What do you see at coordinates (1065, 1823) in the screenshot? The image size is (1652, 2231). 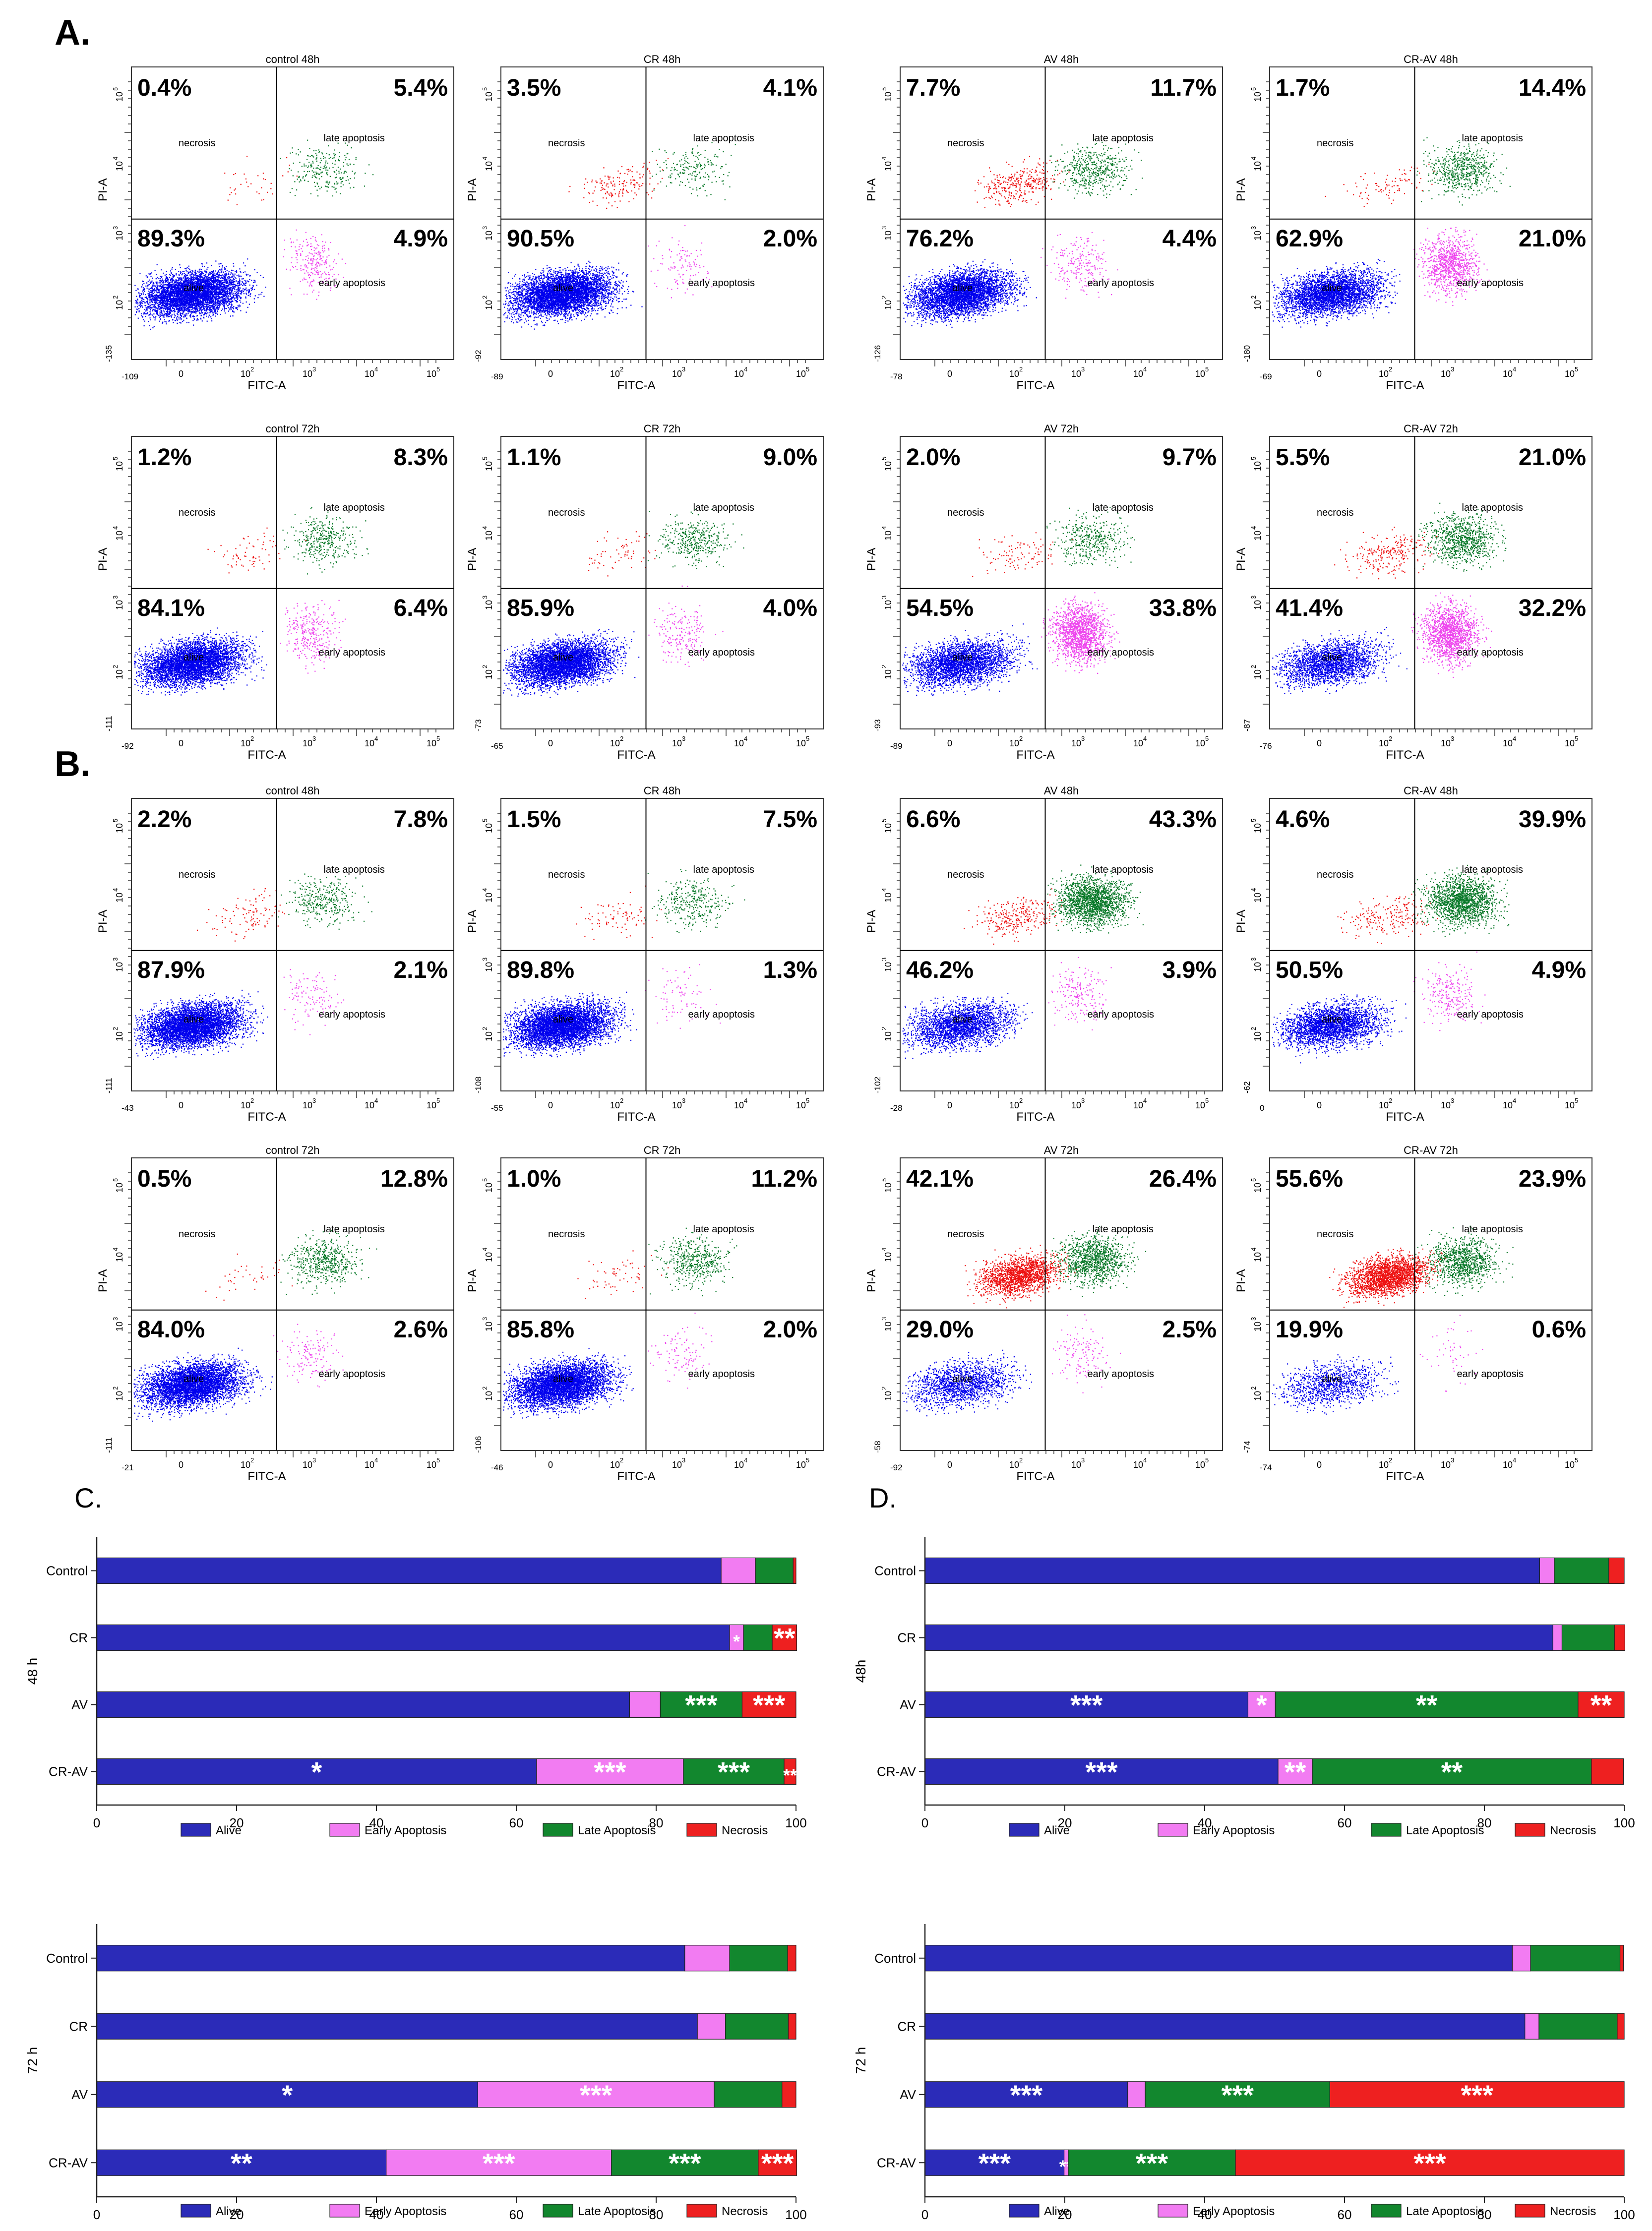 I see `x-tick-label: 20` at bounding box center [1065, 1823].